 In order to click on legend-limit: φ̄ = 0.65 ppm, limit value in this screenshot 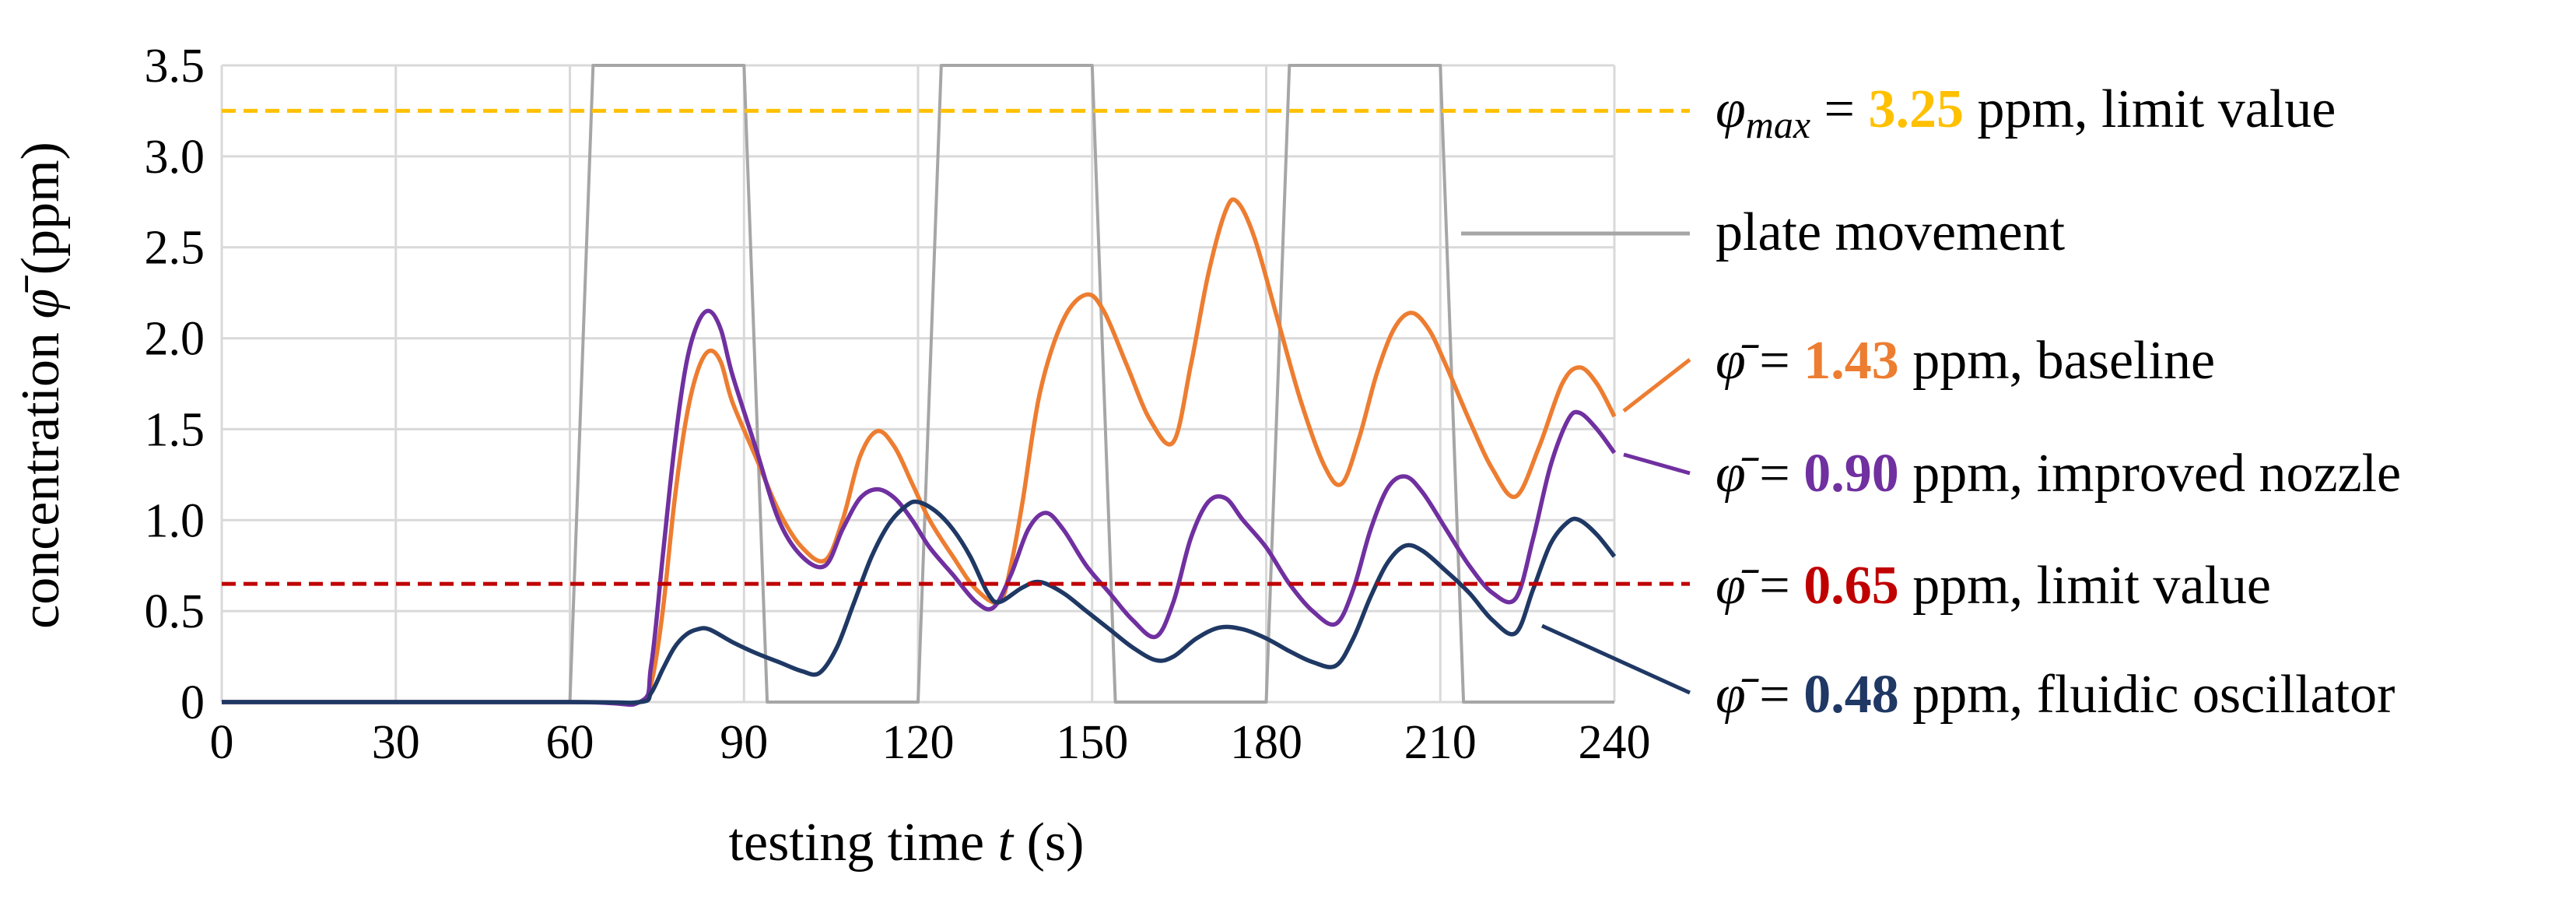, I will do `click(1993, 586)`.